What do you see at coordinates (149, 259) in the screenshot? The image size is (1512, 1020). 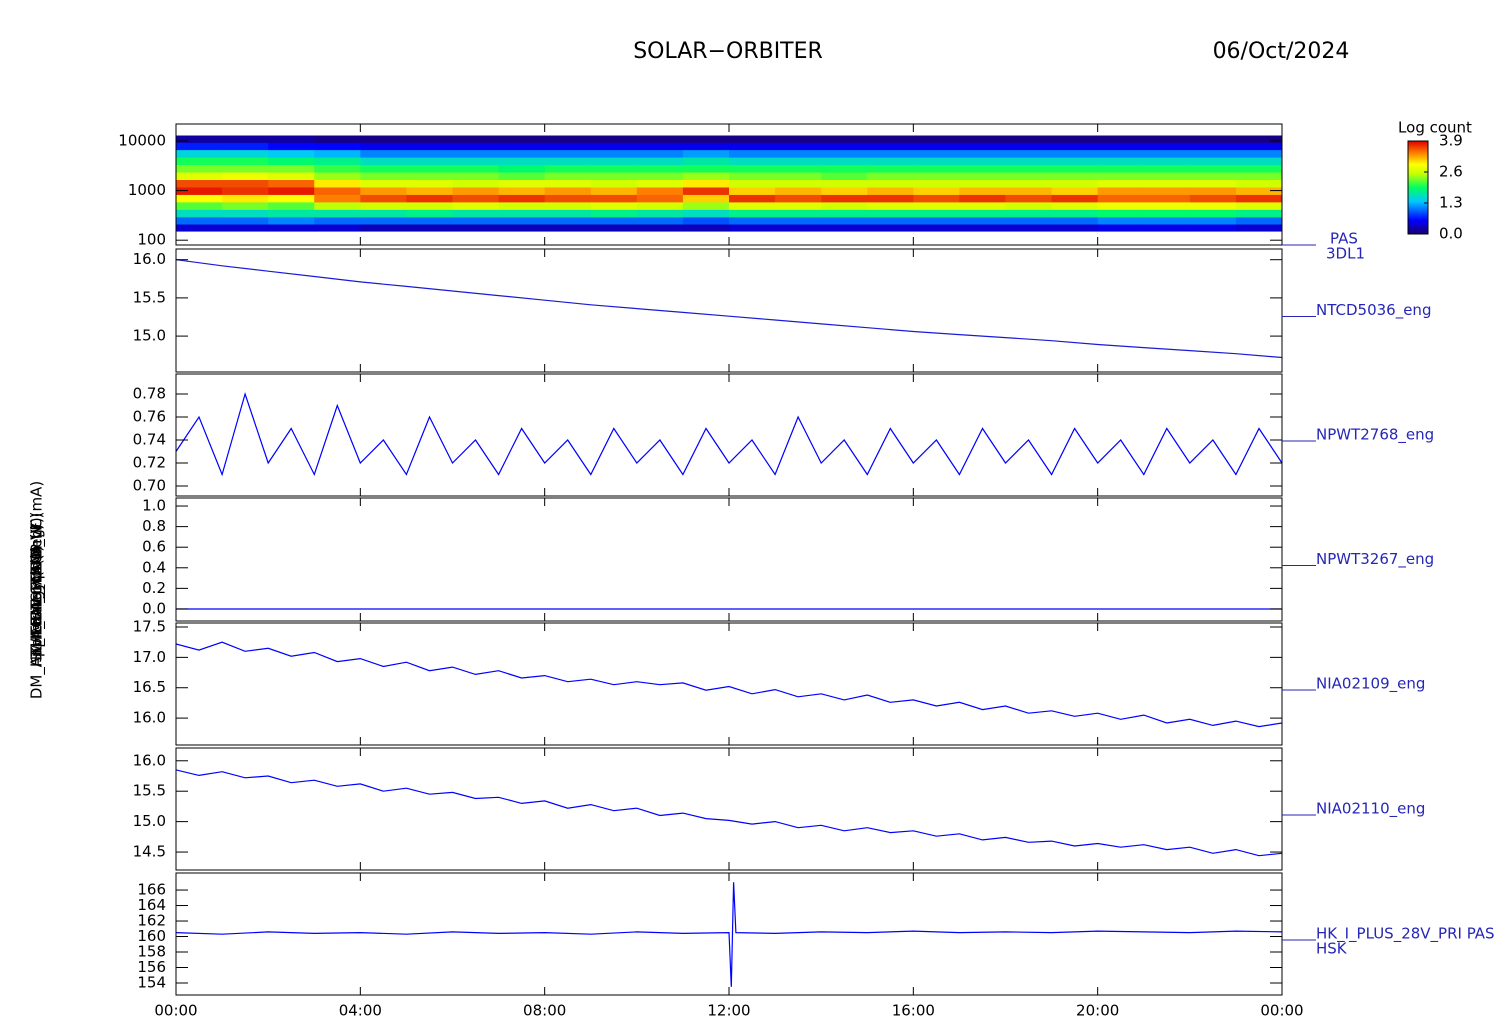 I see `y-tick-label: 16.0` at bounding box center [149, 259].